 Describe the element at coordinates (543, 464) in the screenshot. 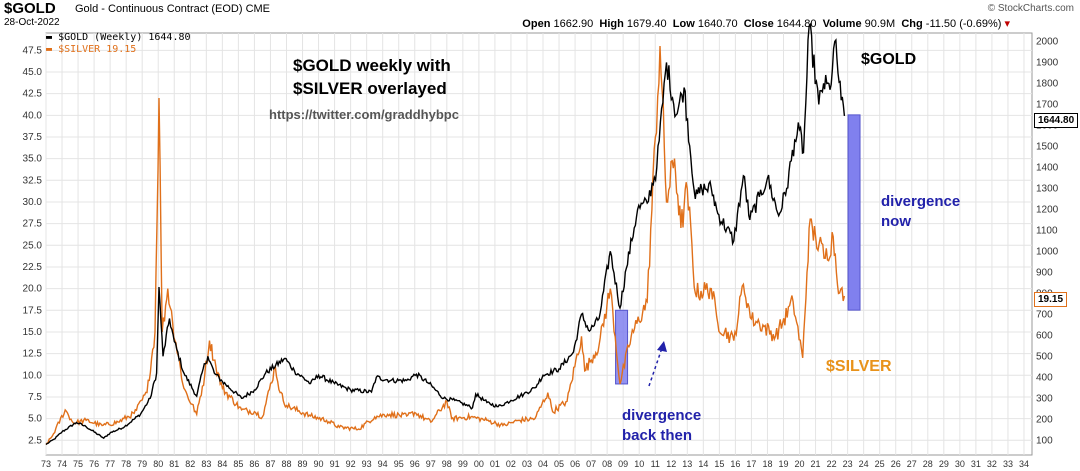

I see `x-tick-label: 04` at that location.